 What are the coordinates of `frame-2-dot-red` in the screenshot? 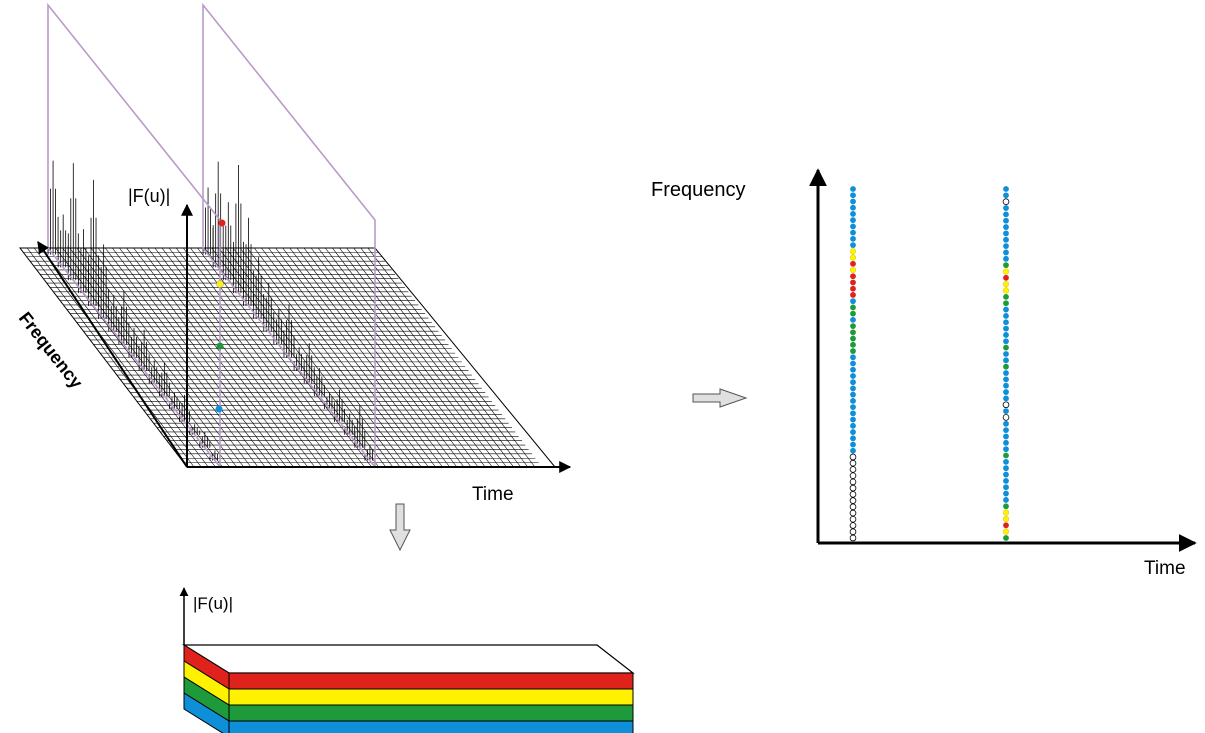 It's located at (1006, 525).